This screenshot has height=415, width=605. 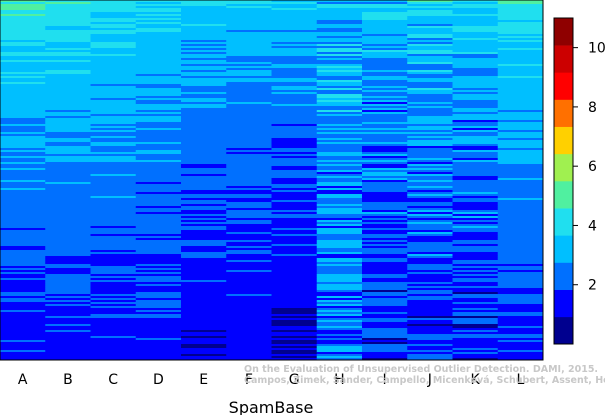 I want to click on colorbar-segment, so click(x=563, y=330).